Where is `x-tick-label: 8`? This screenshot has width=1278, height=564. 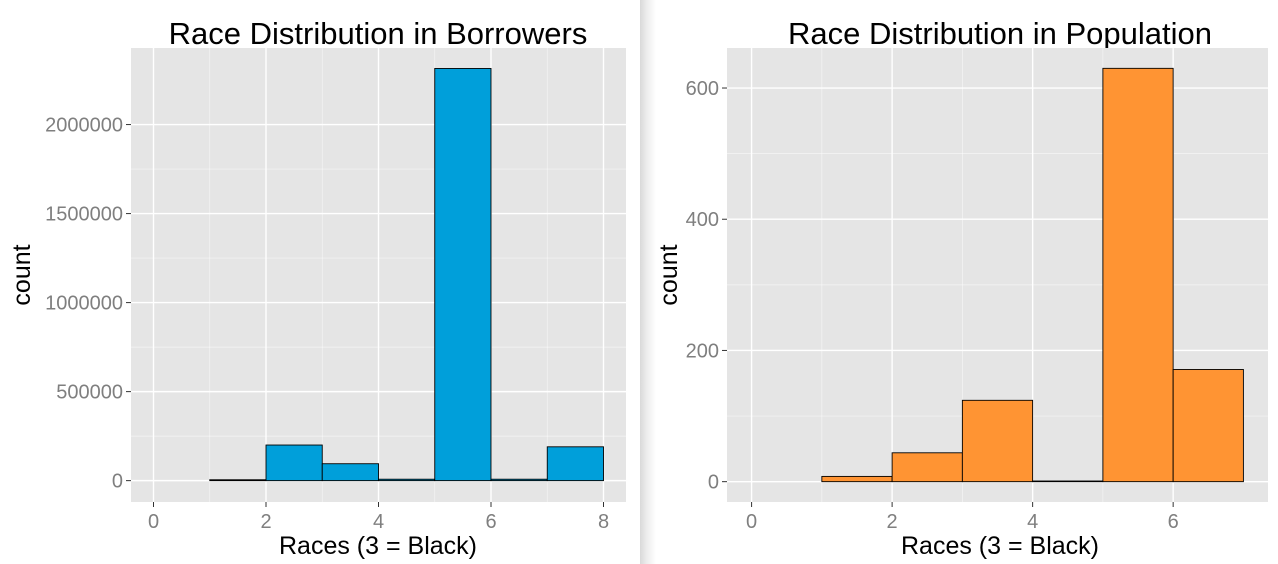 x-tick-label: 8 is located at coordinates (603, 522).